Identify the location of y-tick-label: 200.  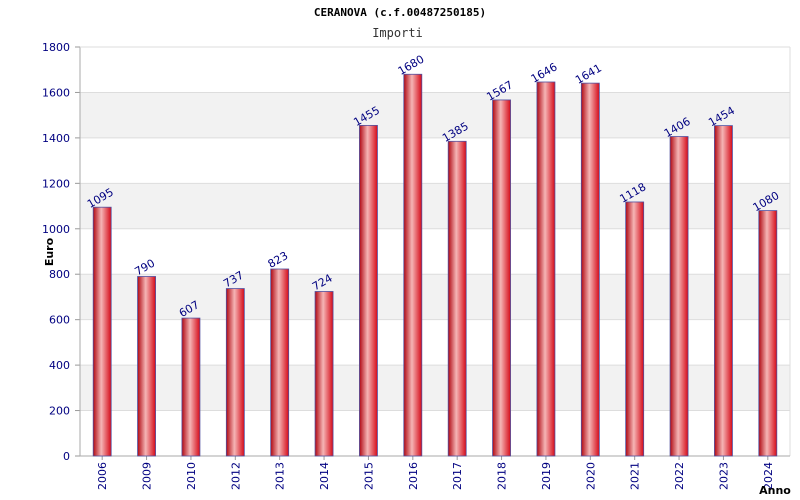
(59, 411).